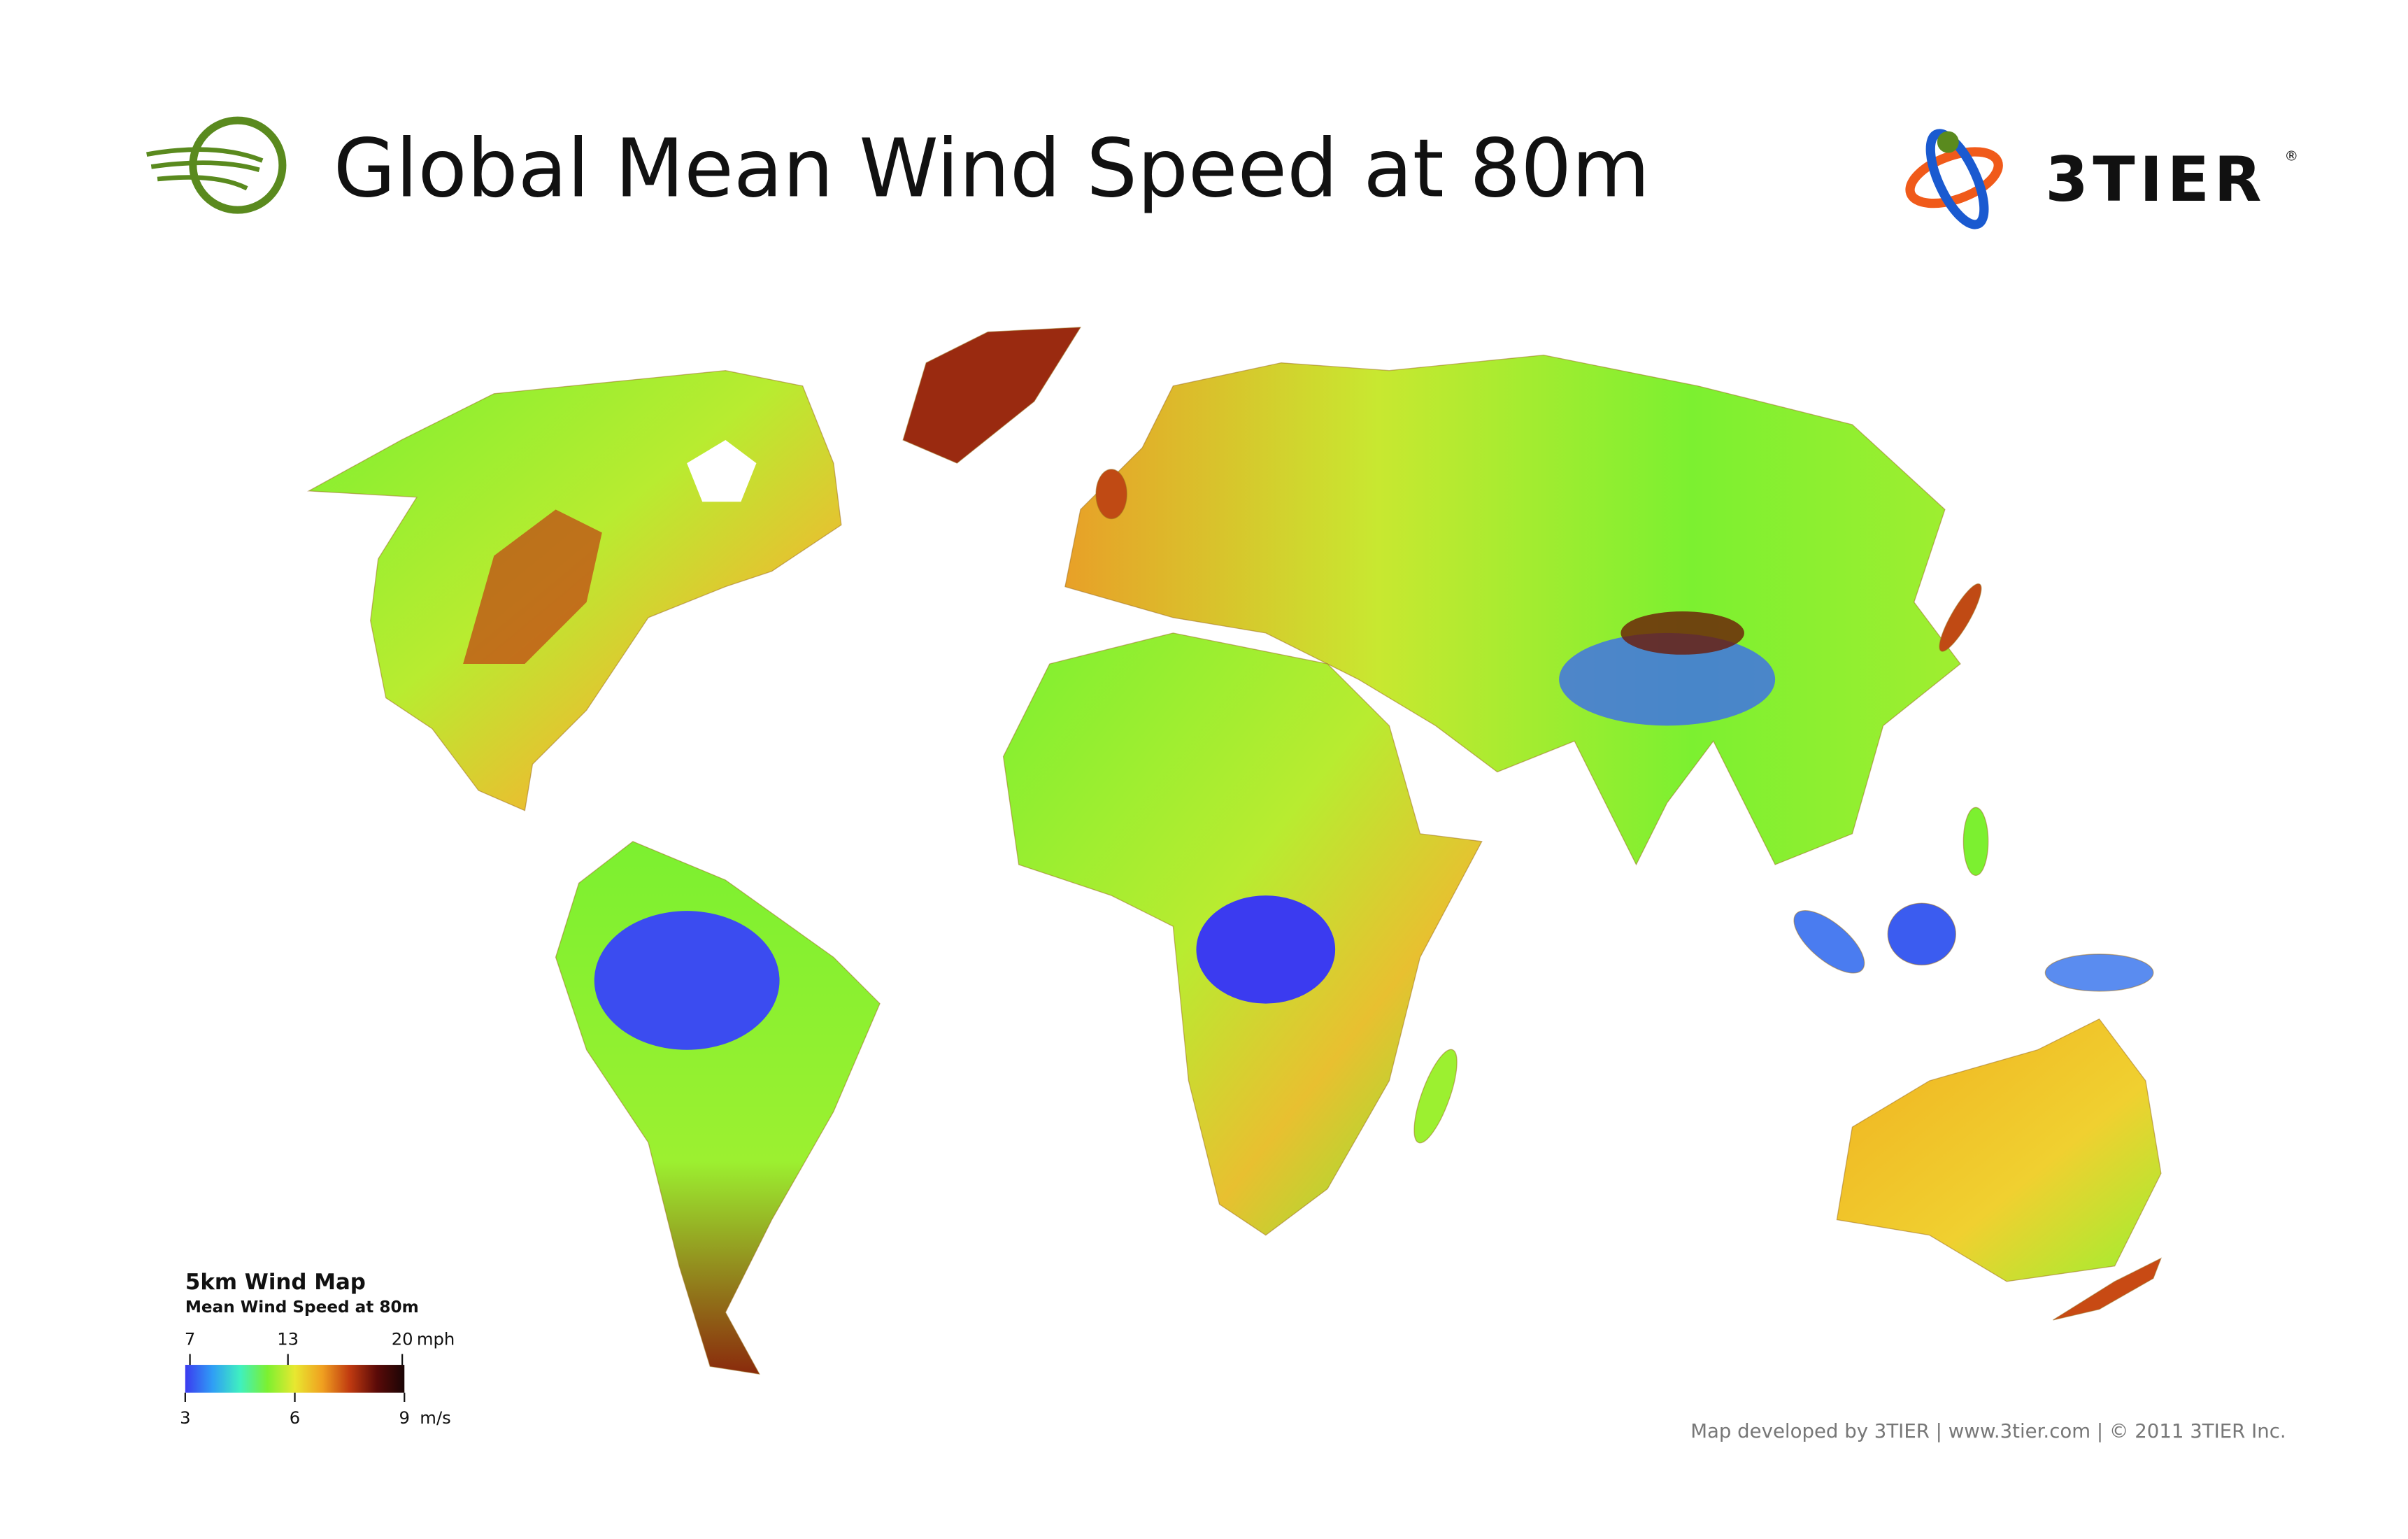 This screenshot has height=1539, width=2408. What do you see at coordinates (2108, 1289) in the screenshot?
I see `new-zealand` at bounding box center [2108, 1289].